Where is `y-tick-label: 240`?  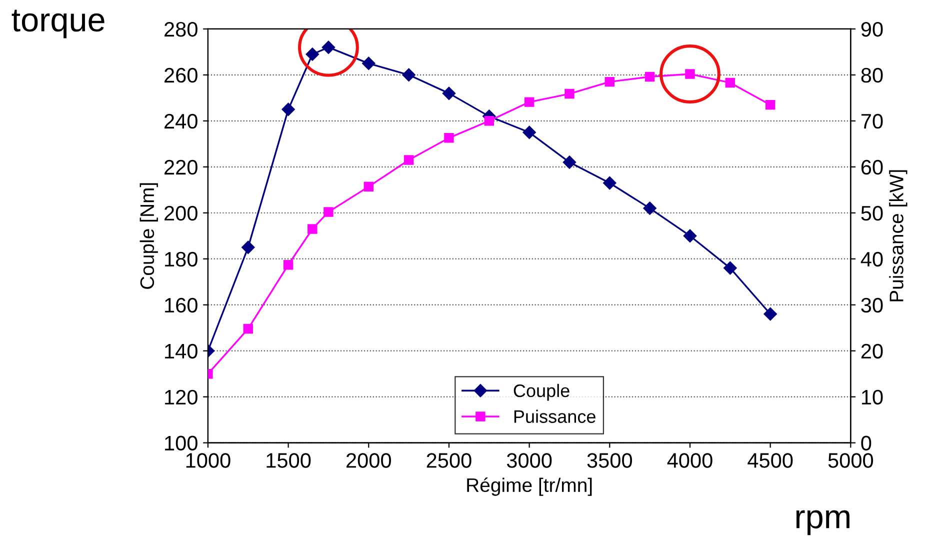 y-tick-label: 240 is located at coordinates (181, 121).